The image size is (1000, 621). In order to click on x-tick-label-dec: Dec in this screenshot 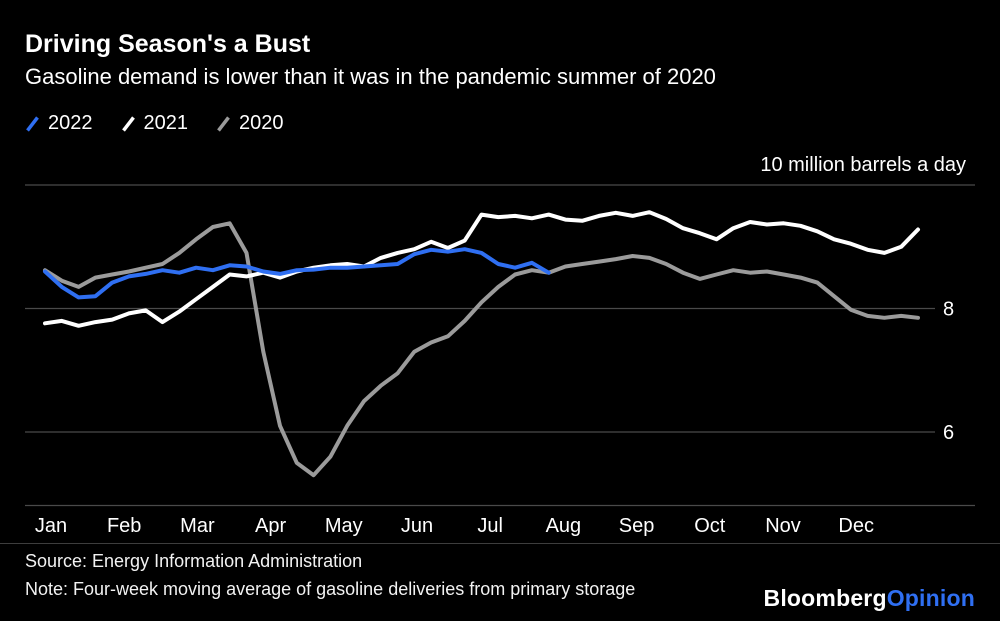, I will do `click(856, 526)`.